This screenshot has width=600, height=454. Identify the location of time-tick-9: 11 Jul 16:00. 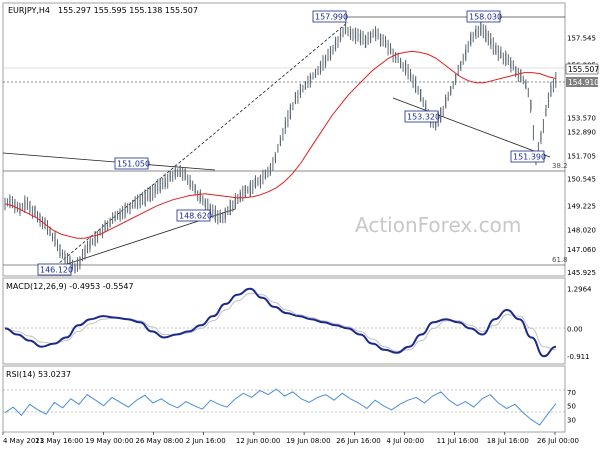
(458, 441).